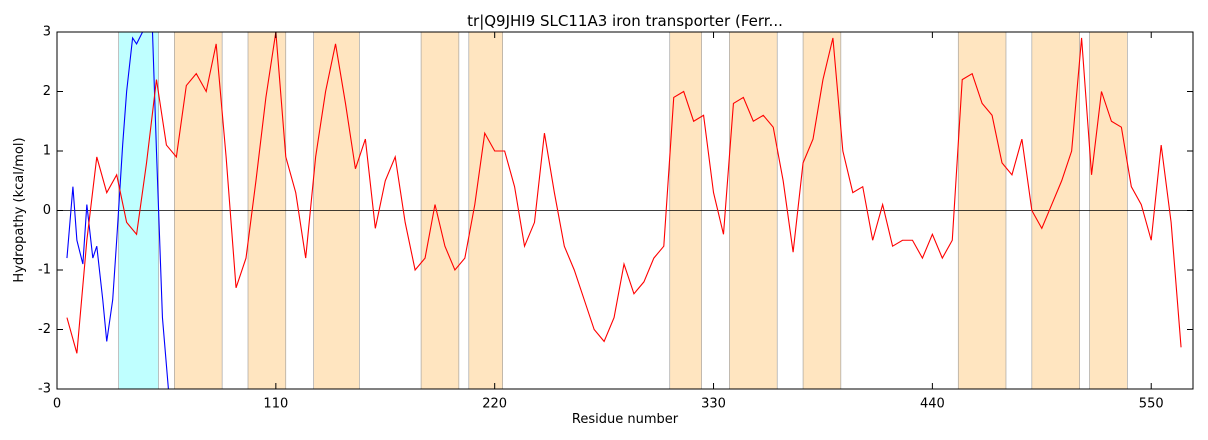  What do you see at coordinates (1151, 404) in the screenshot?
I see `x-tick-label: 550` at bounding box center [1151, 404].